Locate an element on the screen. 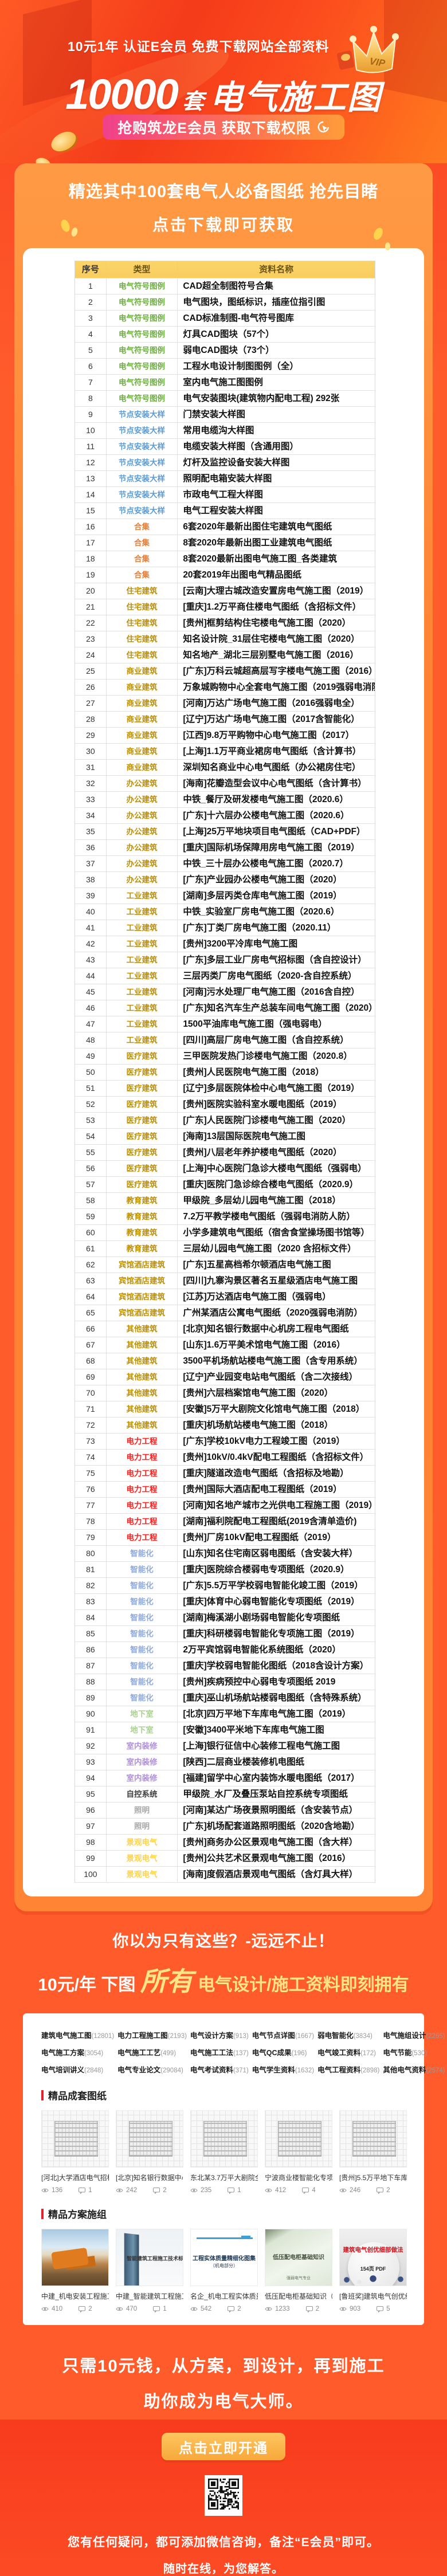 The height and width of the screenshot is (2576, 447). table-row: 65 宾馆酒店建筑 广州某酒店公寓电气图纸（2020强弱电消防） is located at coordinates (225, 1313).